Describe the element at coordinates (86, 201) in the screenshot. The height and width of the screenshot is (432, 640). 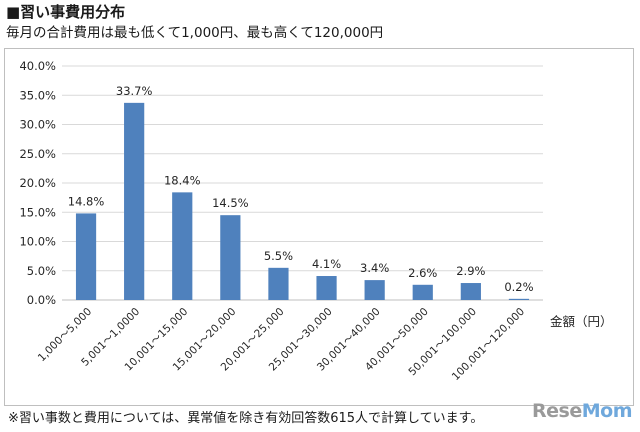
I see `bar-value-label: 14.8%` at that location.